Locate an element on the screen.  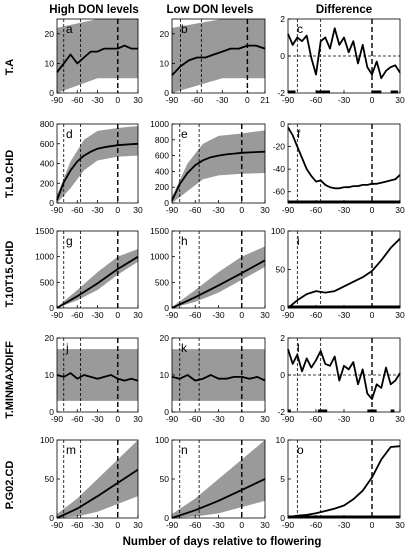
panel-b-xtick-label-4: 21 is located at coordinates (265, 100).